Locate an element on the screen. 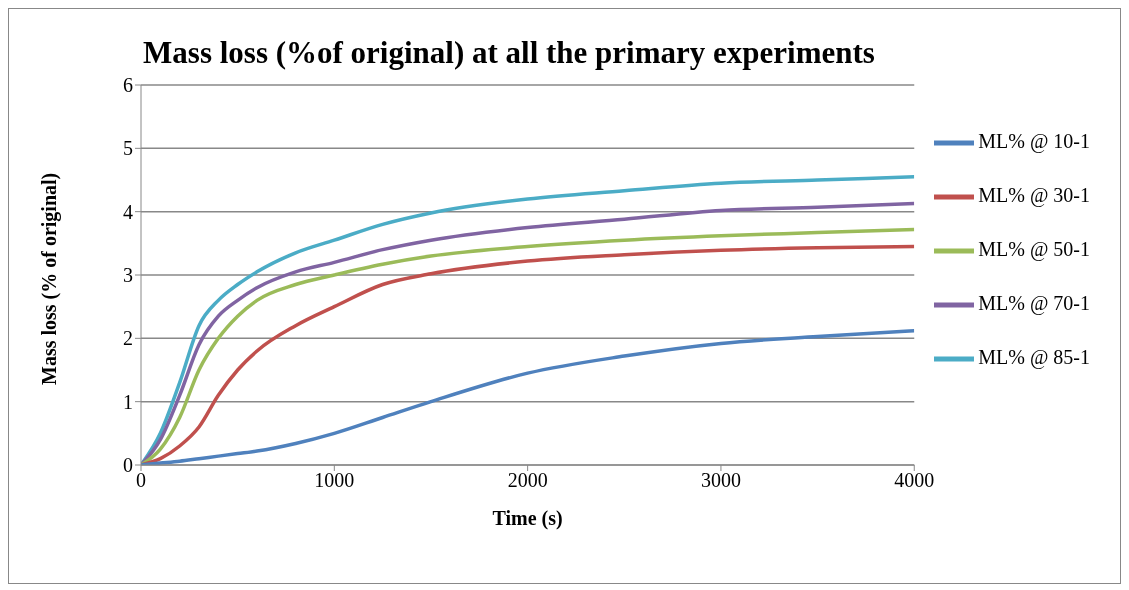 The image size is (1129, 590). y-tick-label: 3 is located at coordinates (128, 275).